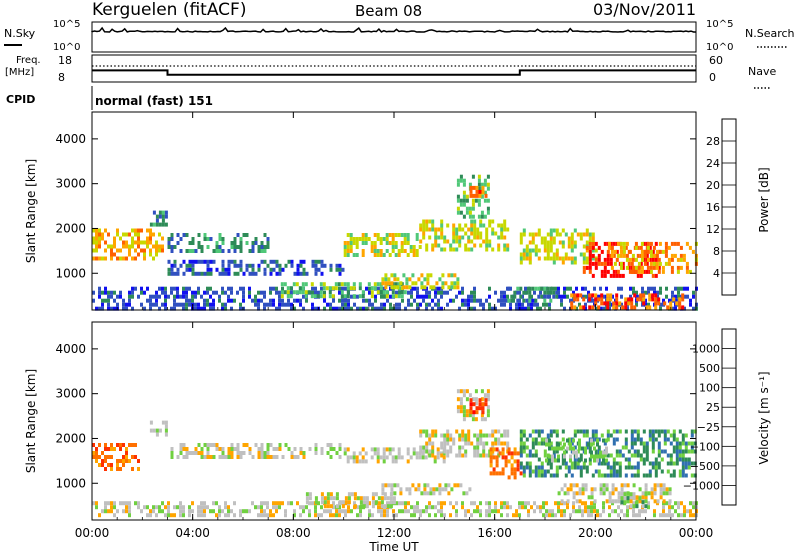 Image resolution: width=800 pixels, height=554 pixels. What do you see at coordinates (713, 141) in the screenshot?
I see `colorbar-tick-label: 28` at bounding box center [713, 141].